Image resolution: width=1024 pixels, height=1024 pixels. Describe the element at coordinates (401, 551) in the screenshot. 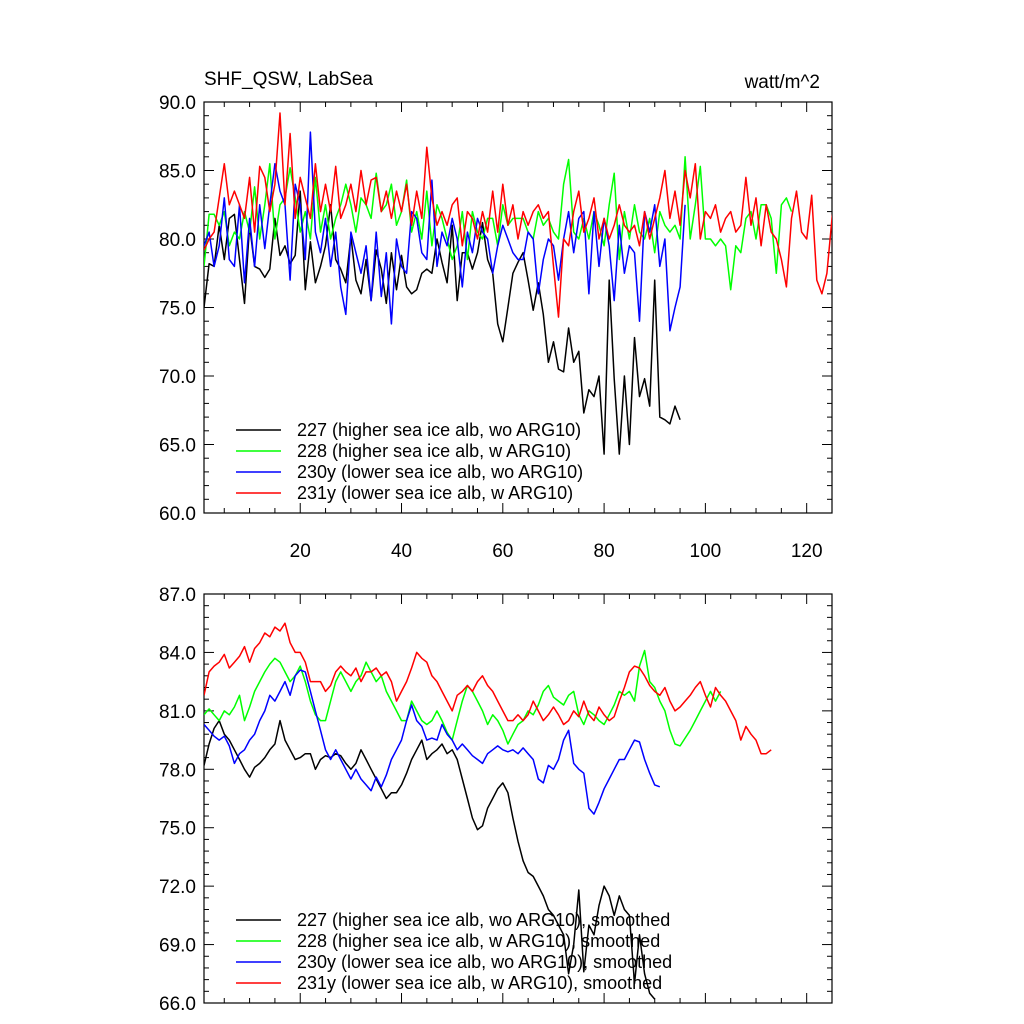

I see `x-tick-label: 40` at that location.